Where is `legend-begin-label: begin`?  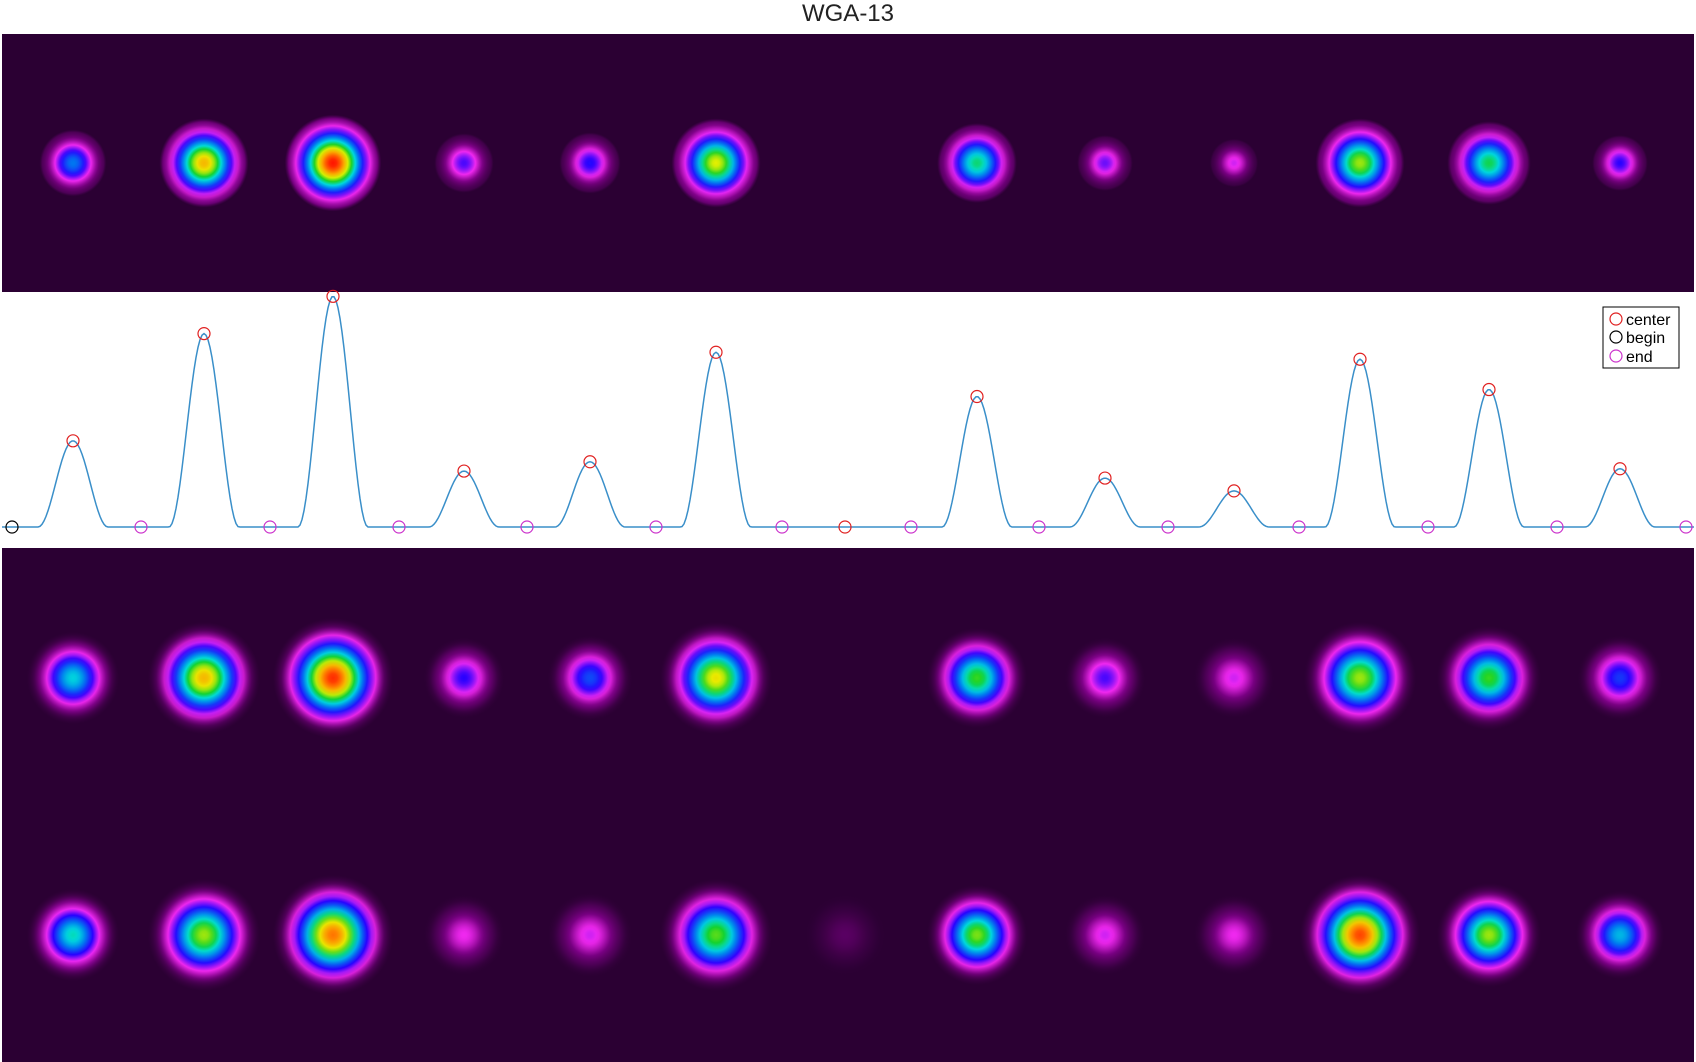
legend-begin-label: begin is located at coordinates (1645, 338).